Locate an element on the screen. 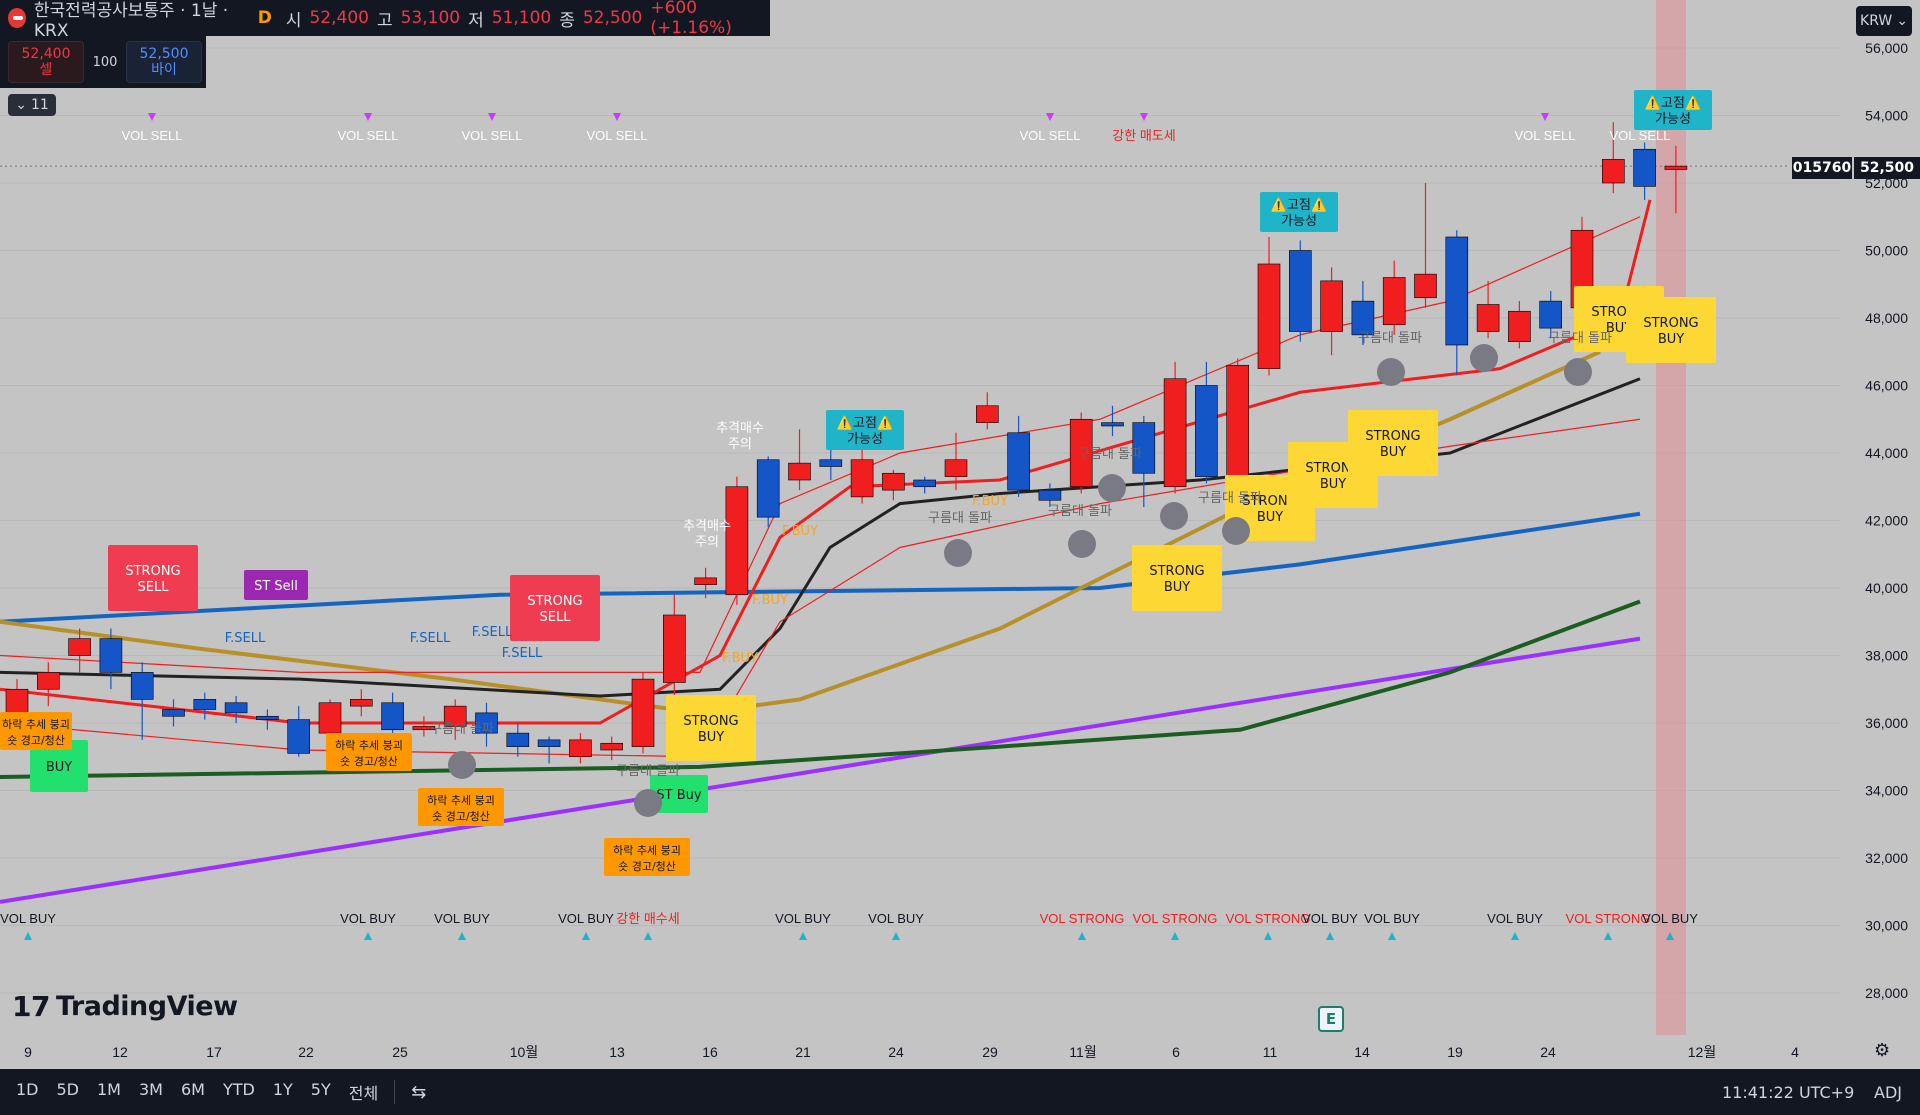 This screenshot has width=1920, height=1115. clock: 11:41:22 UTC+9 is located at coordinates (1788, 1092).